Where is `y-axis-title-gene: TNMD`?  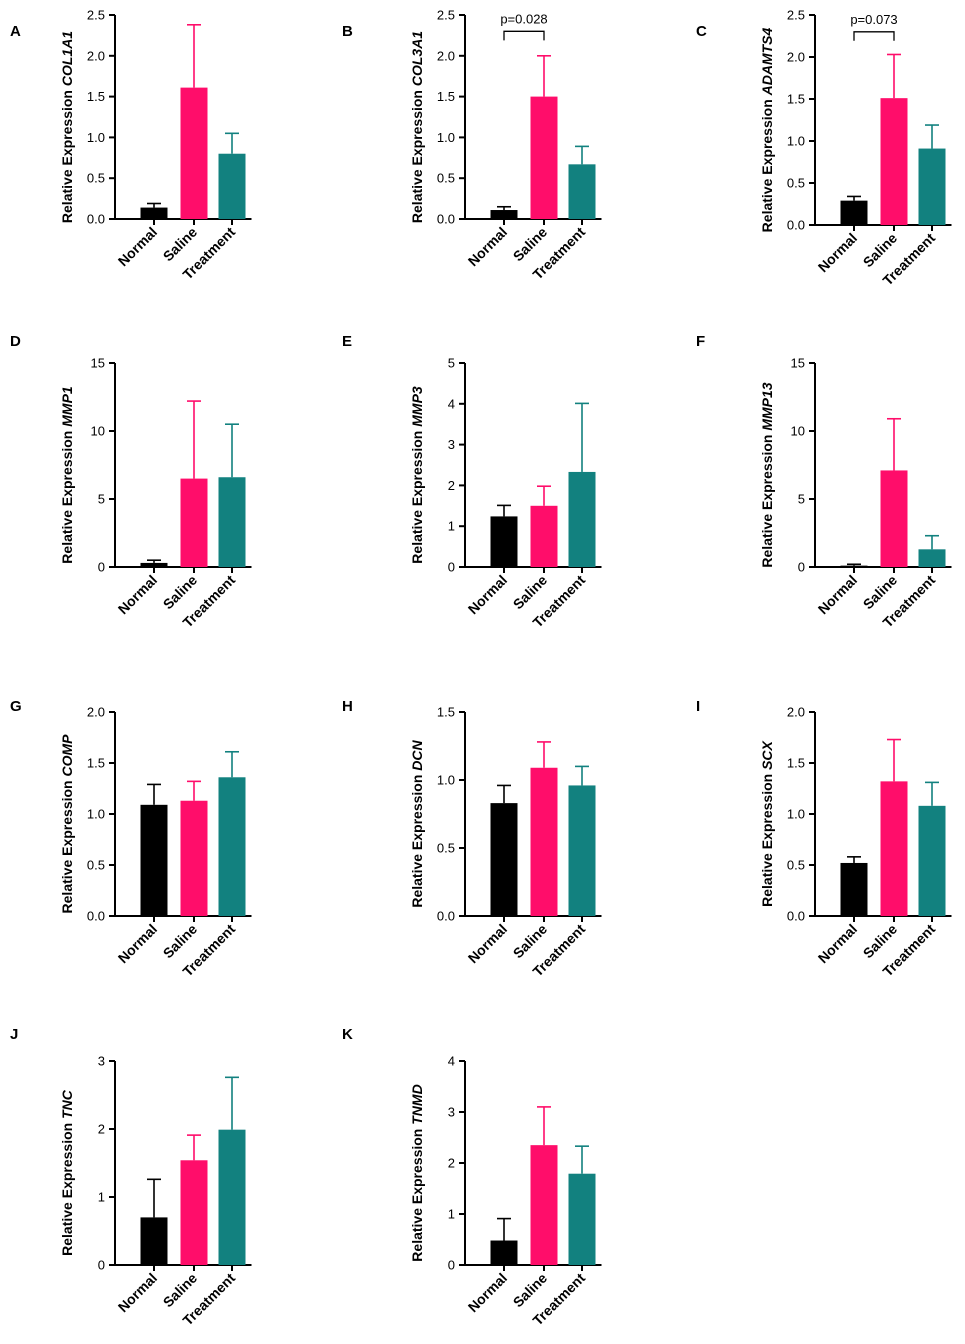
y-axis-title-gene: TNMD is located at coordinates (417, 1104).